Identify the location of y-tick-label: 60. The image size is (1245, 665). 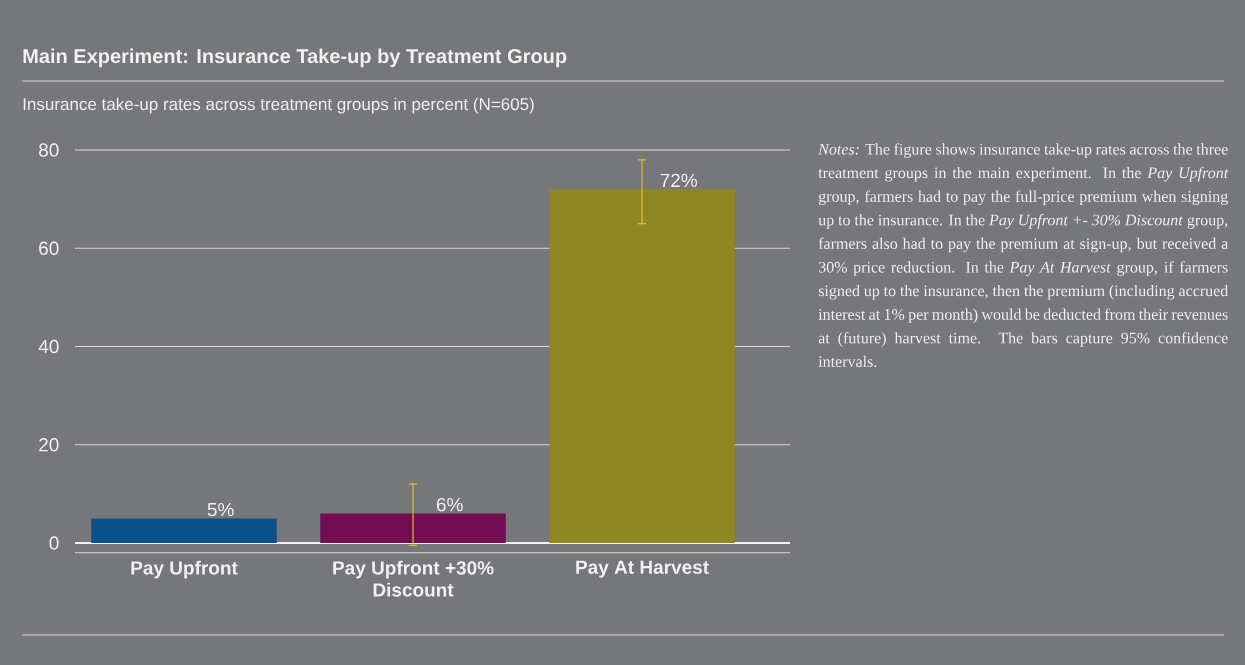
(49, 248).